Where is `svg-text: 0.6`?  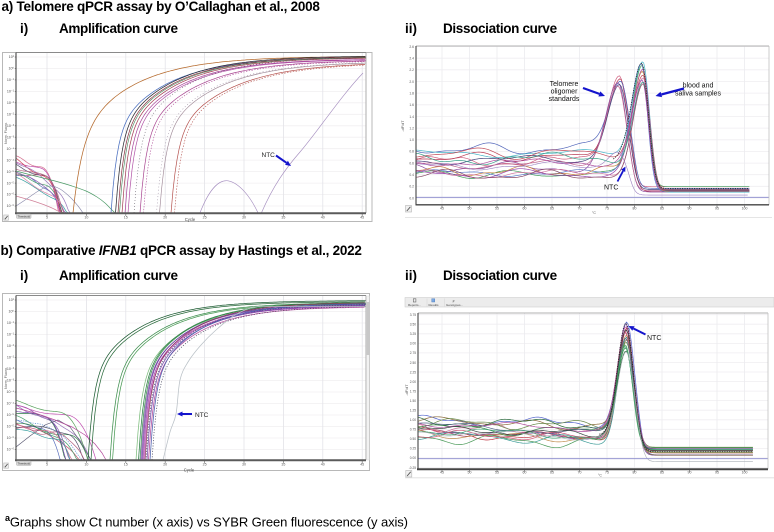 svg-text: 0.6 is located at coordinates (411, 163).